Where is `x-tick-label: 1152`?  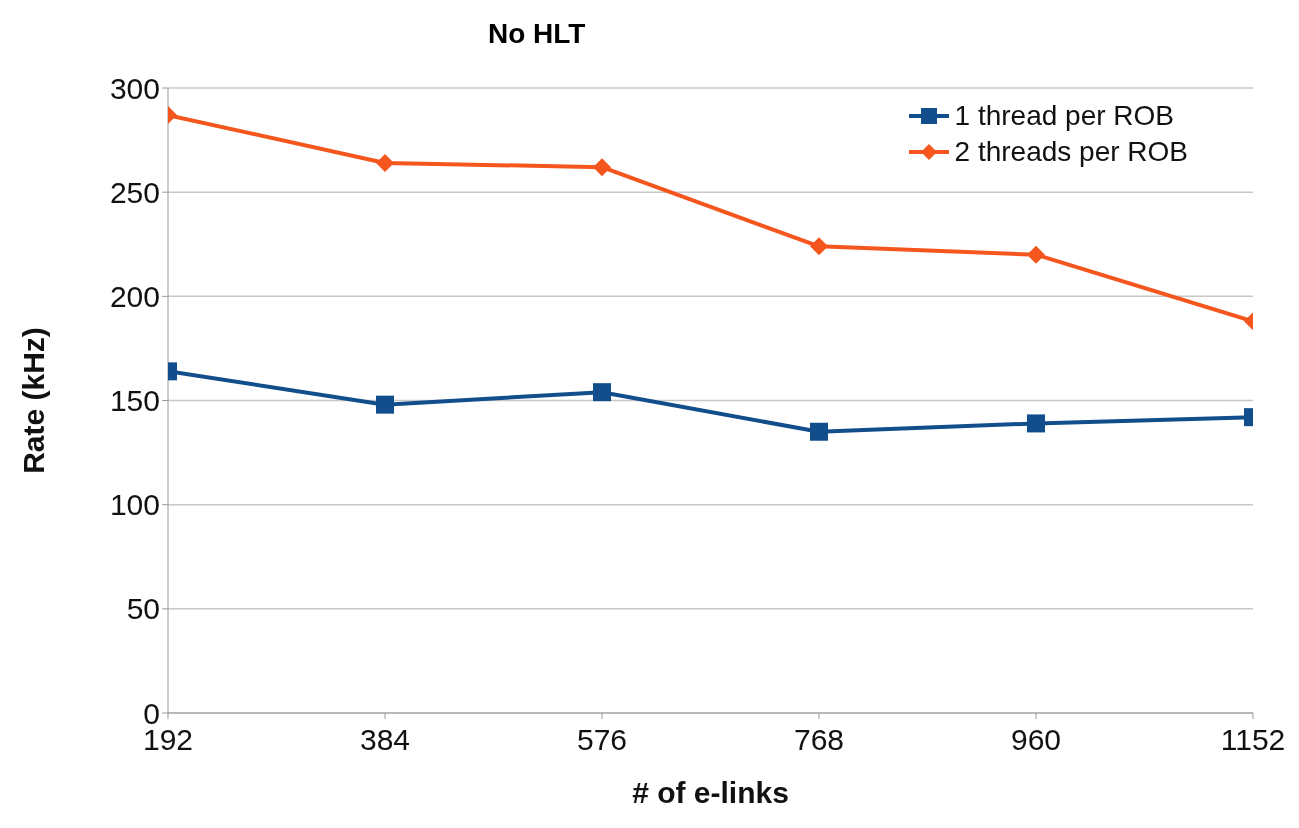
x-tick-label: 1152 is located at coordinates (1253, 740).